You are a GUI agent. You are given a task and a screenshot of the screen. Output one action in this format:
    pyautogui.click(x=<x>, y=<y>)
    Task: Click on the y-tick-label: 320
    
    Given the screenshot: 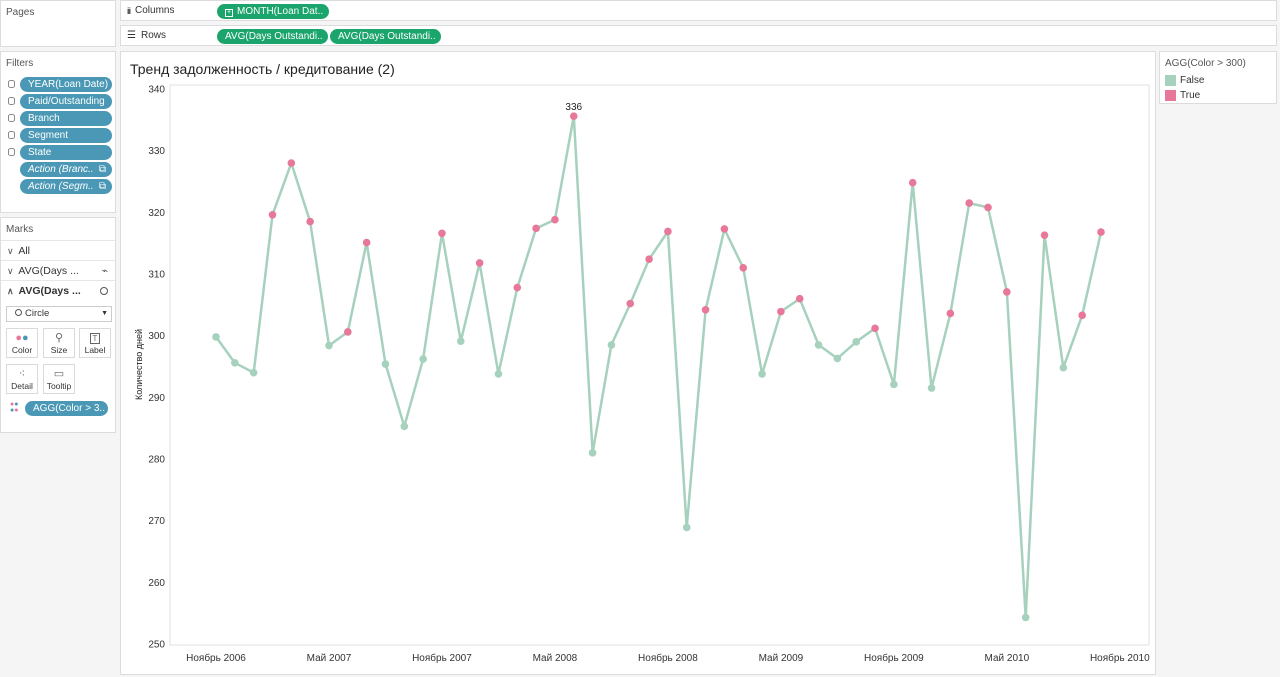 What is the action you would take?
    pyautogui.click(x=156, y=213)
    